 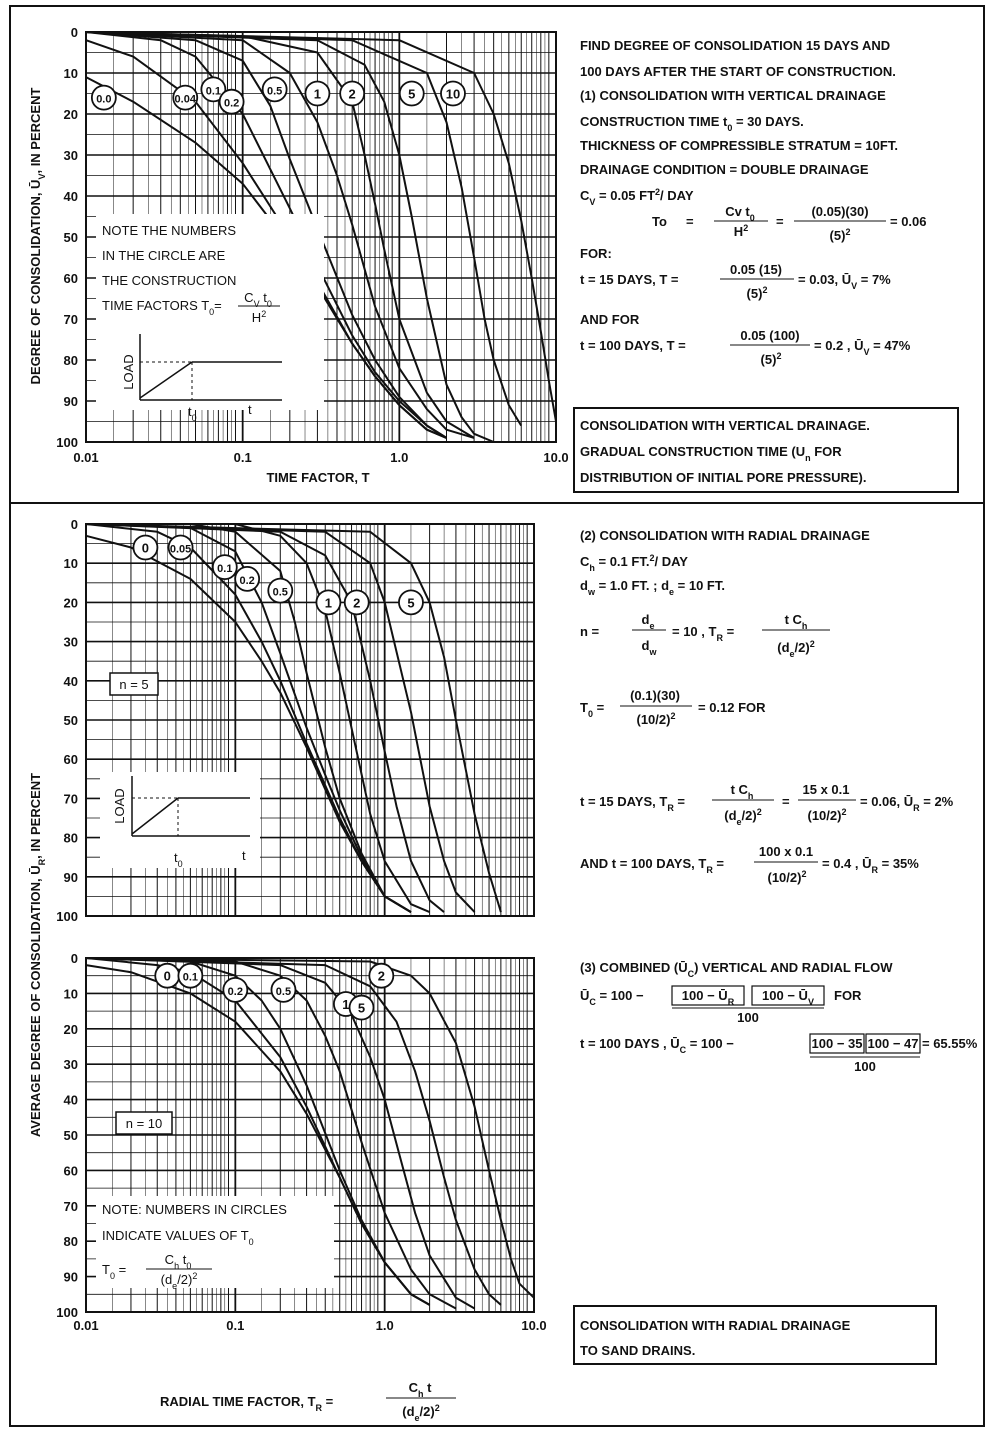 What do you see at coordinates (708, 997) in the screenshot?
I see `rp3-f1-box1-text: 100 − ŪR` at bounding box center [708, 997].